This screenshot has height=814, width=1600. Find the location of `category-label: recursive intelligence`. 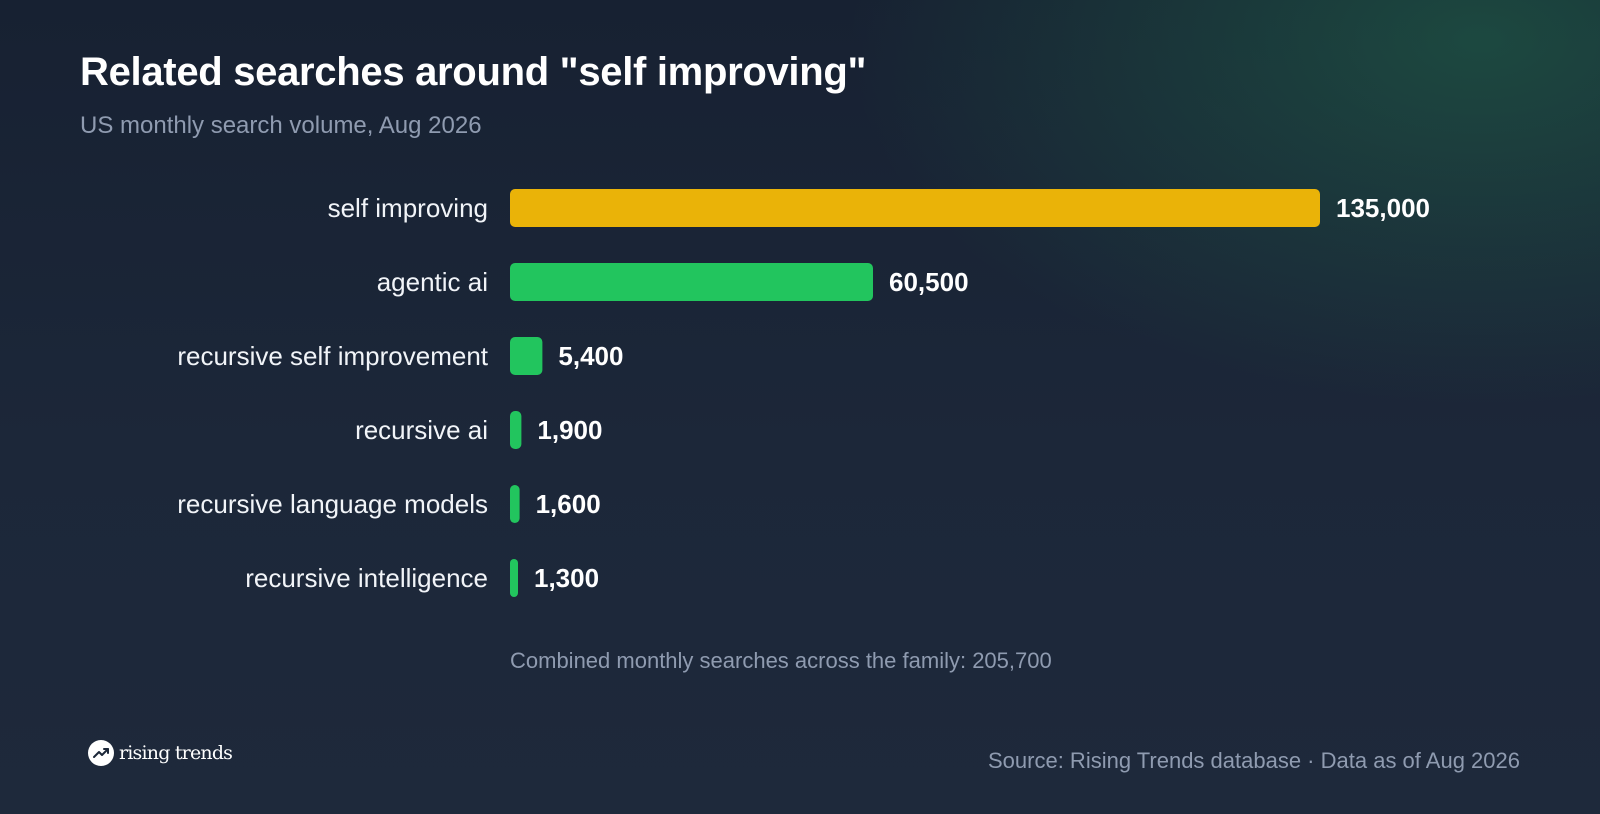

category-label: recursive intelligence is located at coordinates (366, 578).